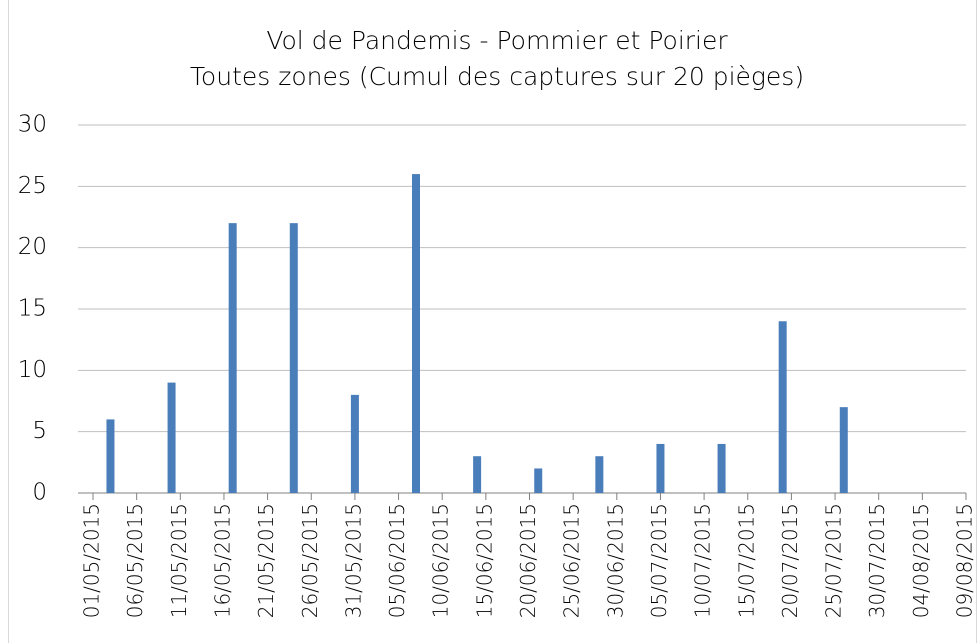 Image resolution: width=978 pixels, height=643 pixels. What do you see at coordinates (32, 370) in the screenshot?
I see `y-tick-label: 10` at bounding box center [32, 370].